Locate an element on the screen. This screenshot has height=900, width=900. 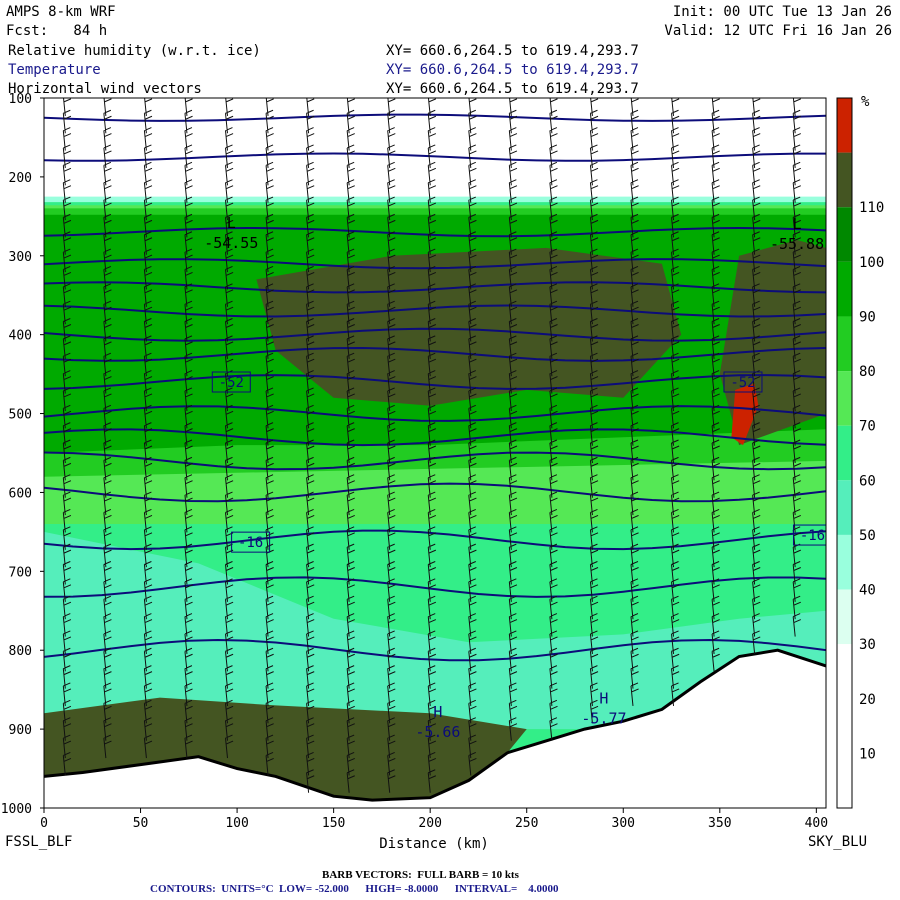
field-label-wind: Horizontal wind vectors is located at coordinates (105, 89).